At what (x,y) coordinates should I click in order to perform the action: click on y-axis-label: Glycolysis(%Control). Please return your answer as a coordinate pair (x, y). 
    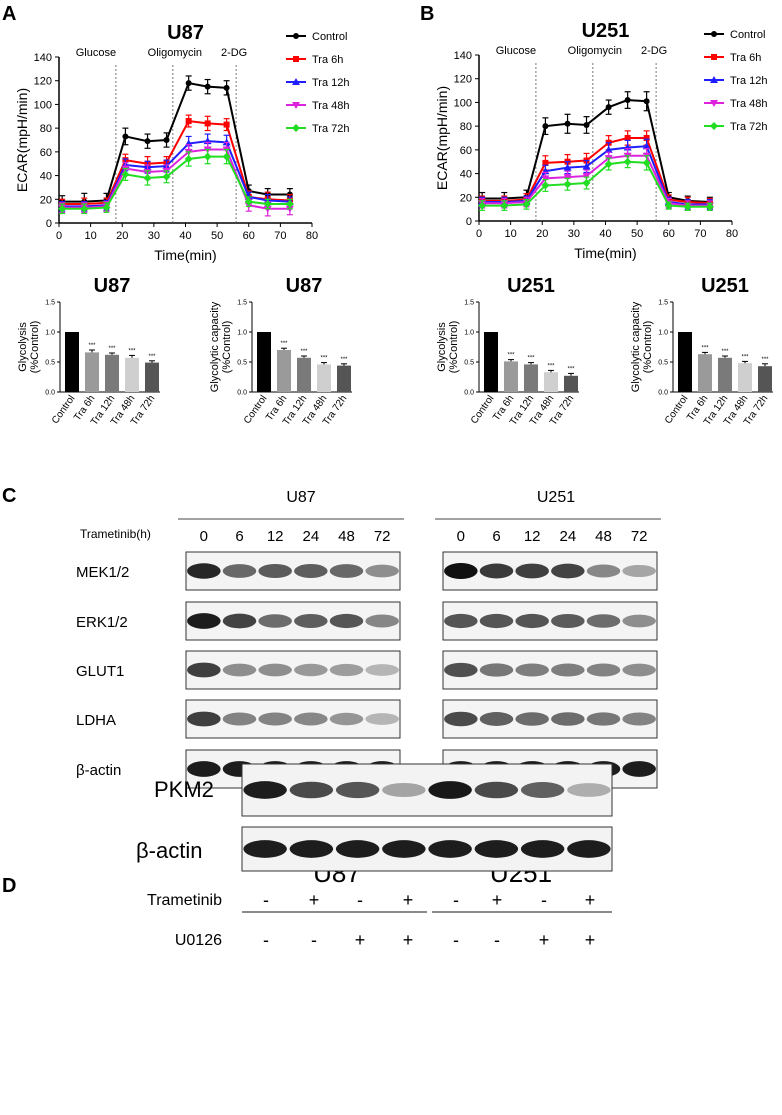
    Looking at the image, I should click on (448, 347).